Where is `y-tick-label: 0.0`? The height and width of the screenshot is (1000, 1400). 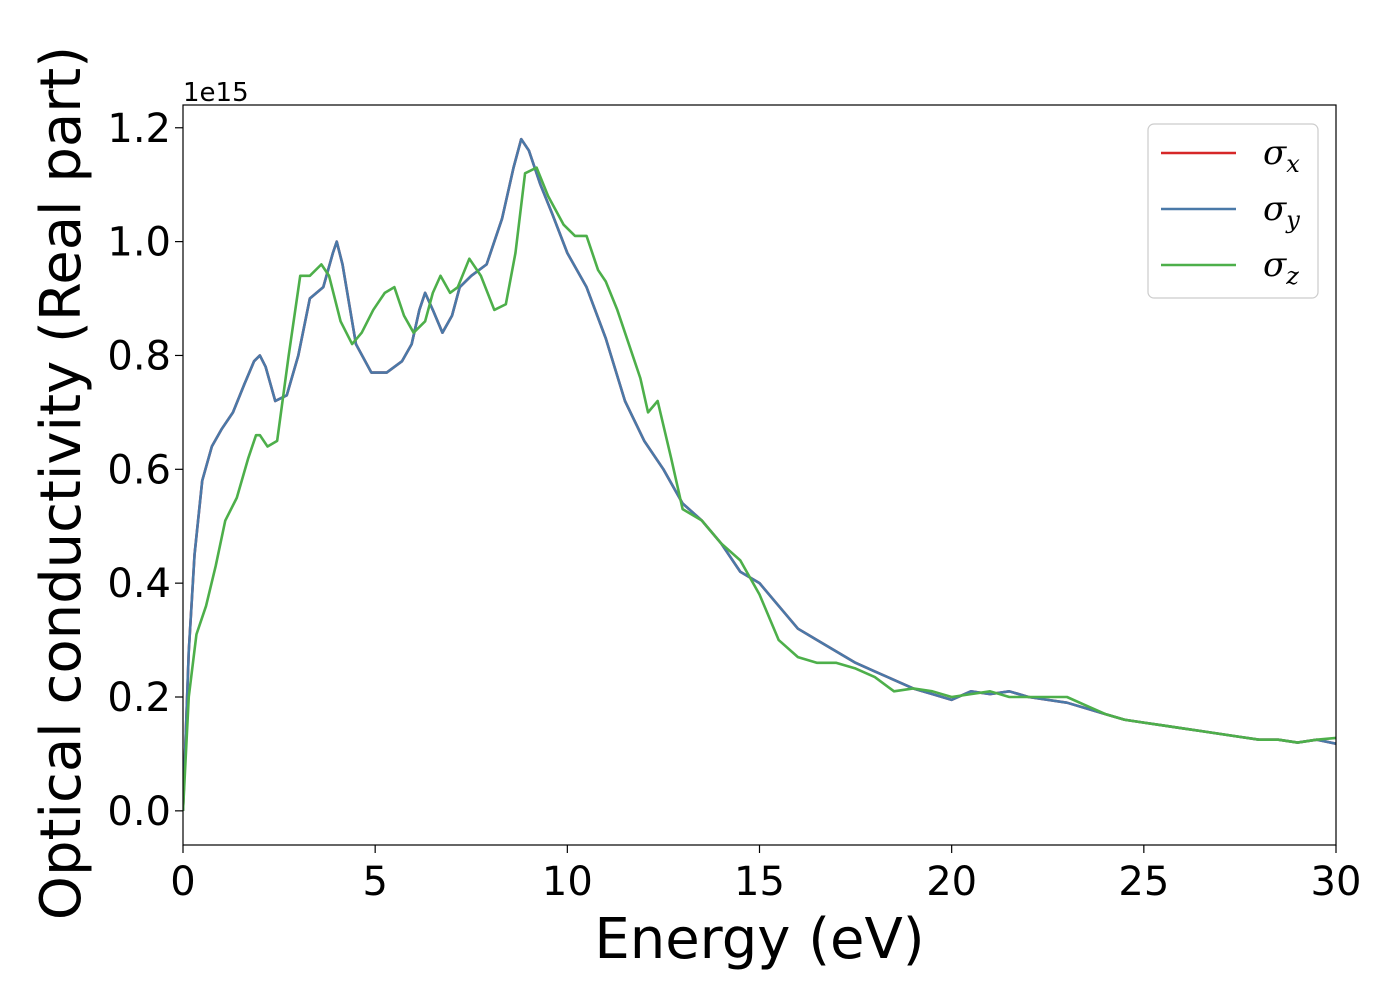
y-tick-label: 0.0 is located at coordinates (139, 812).